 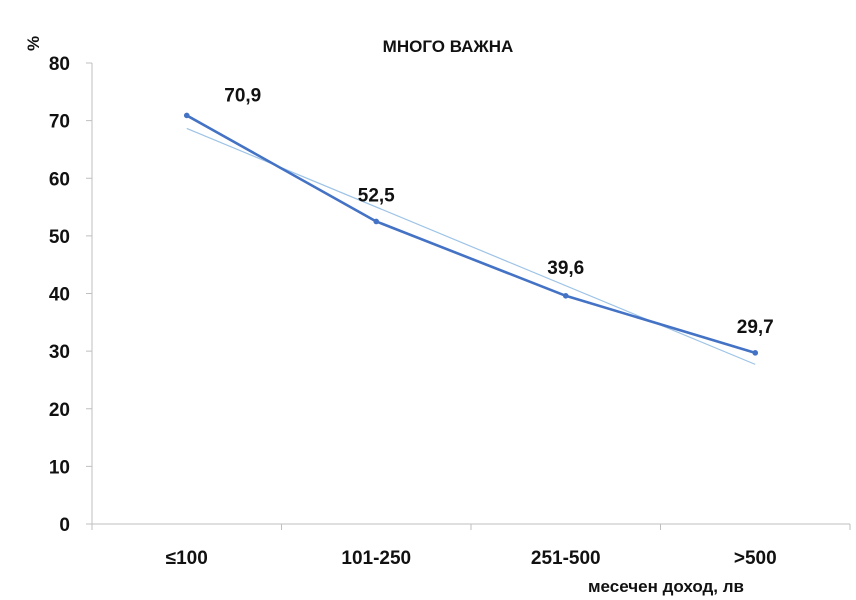 What do you see at coordinates (59, 122) in the screenshot?
I see `y-tick-label: 70` at bounding box center [59, 122].